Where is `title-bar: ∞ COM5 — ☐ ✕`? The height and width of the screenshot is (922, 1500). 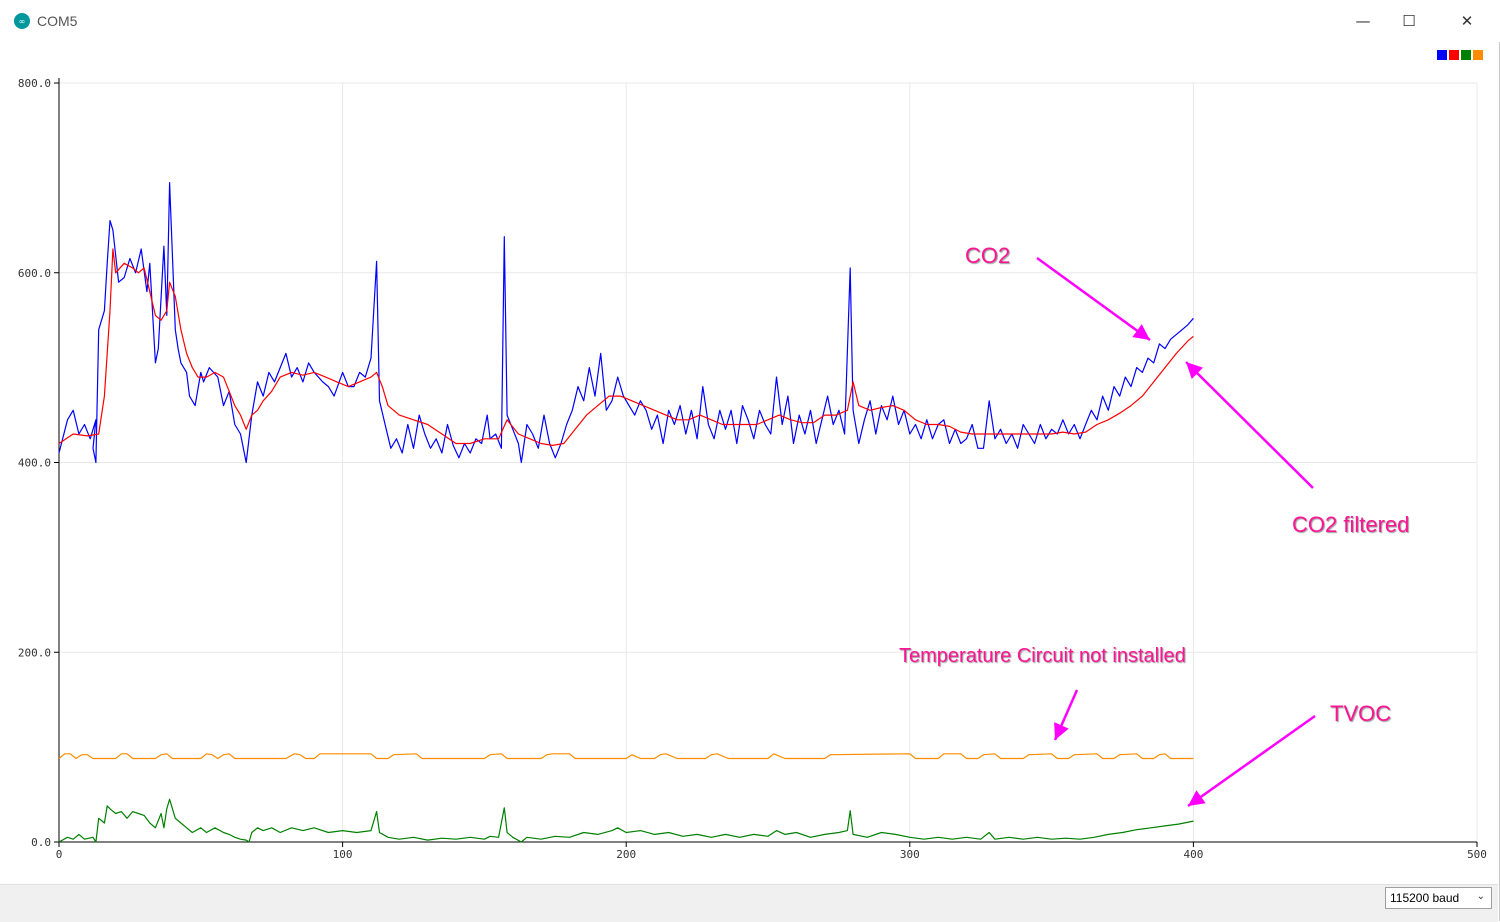
title-bar: ∞ COM5 — ☐ ✕ is located at coordinates (750, 21).